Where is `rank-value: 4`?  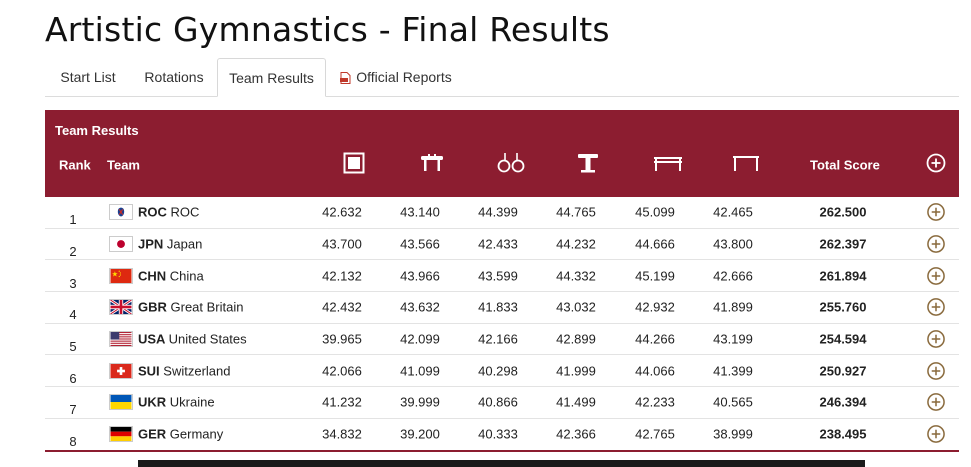 rank-value: 4 is located at coordinates (73, 315).